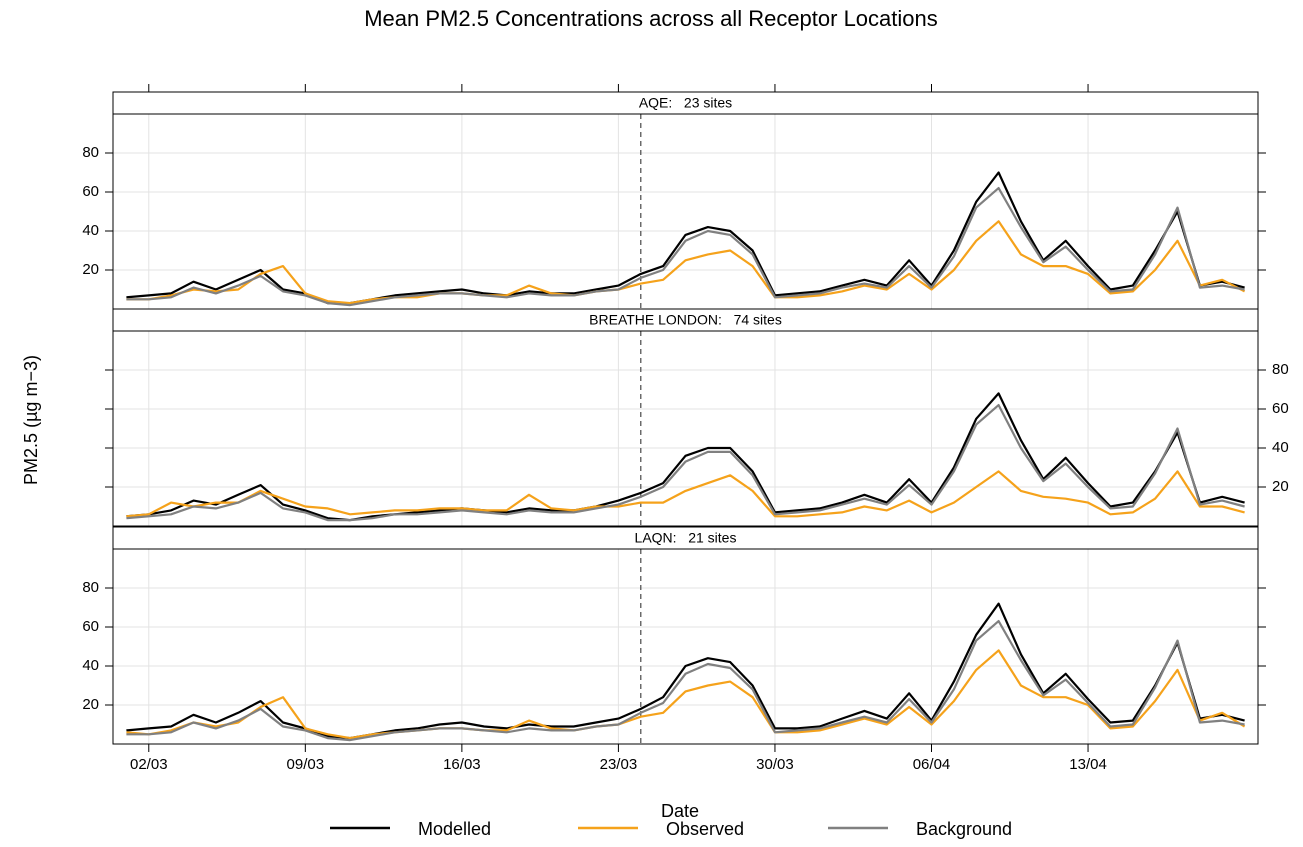 This screenshot has width=1303, height=847. I want to click on x-axis-label: Date, so click(680, 811).